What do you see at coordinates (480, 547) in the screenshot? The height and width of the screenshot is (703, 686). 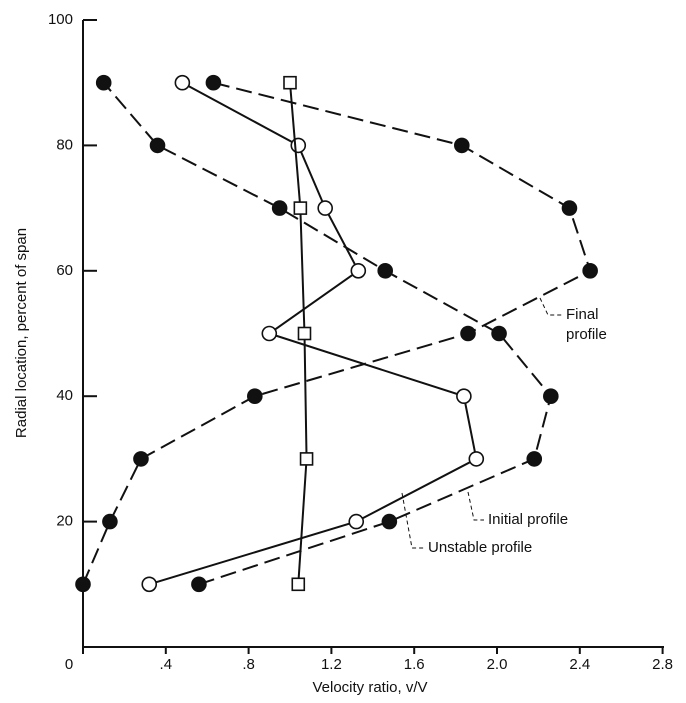 I see `annotation: Unstable profile` at bounding box center [480, 547].